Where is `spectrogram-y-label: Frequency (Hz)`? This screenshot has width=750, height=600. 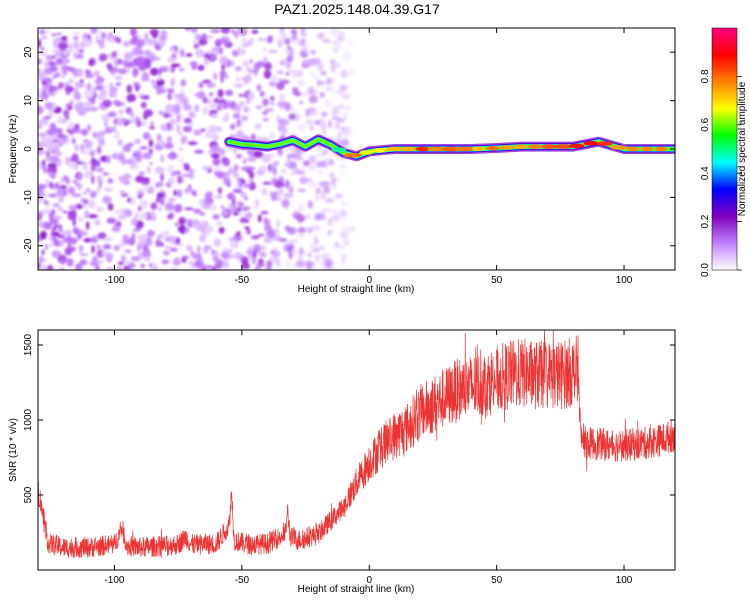 spectrogram-y-label: Frequency (Hz) is located at coordinates (13, 149).